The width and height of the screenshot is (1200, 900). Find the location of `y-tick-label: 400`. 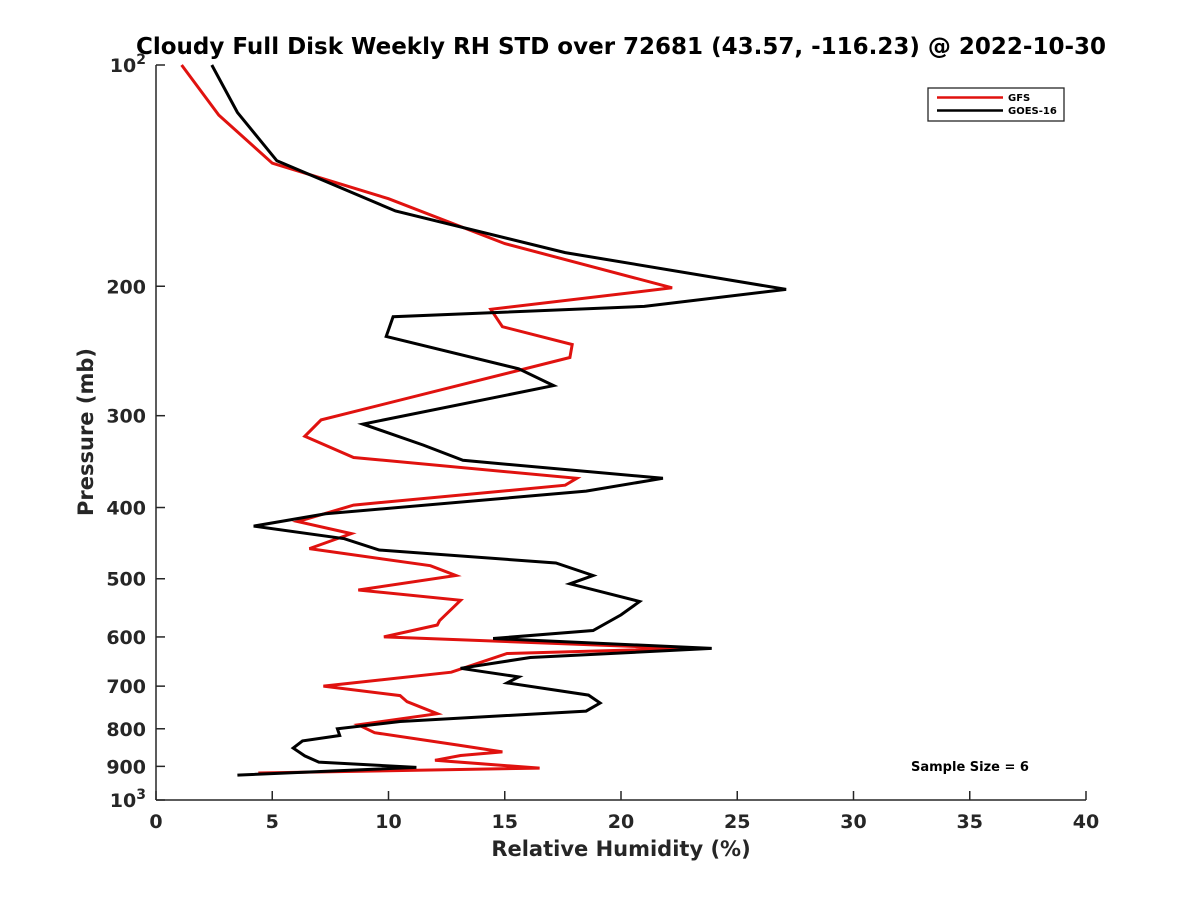

y-tick-label: 400 is located at coordinates (126, 509).